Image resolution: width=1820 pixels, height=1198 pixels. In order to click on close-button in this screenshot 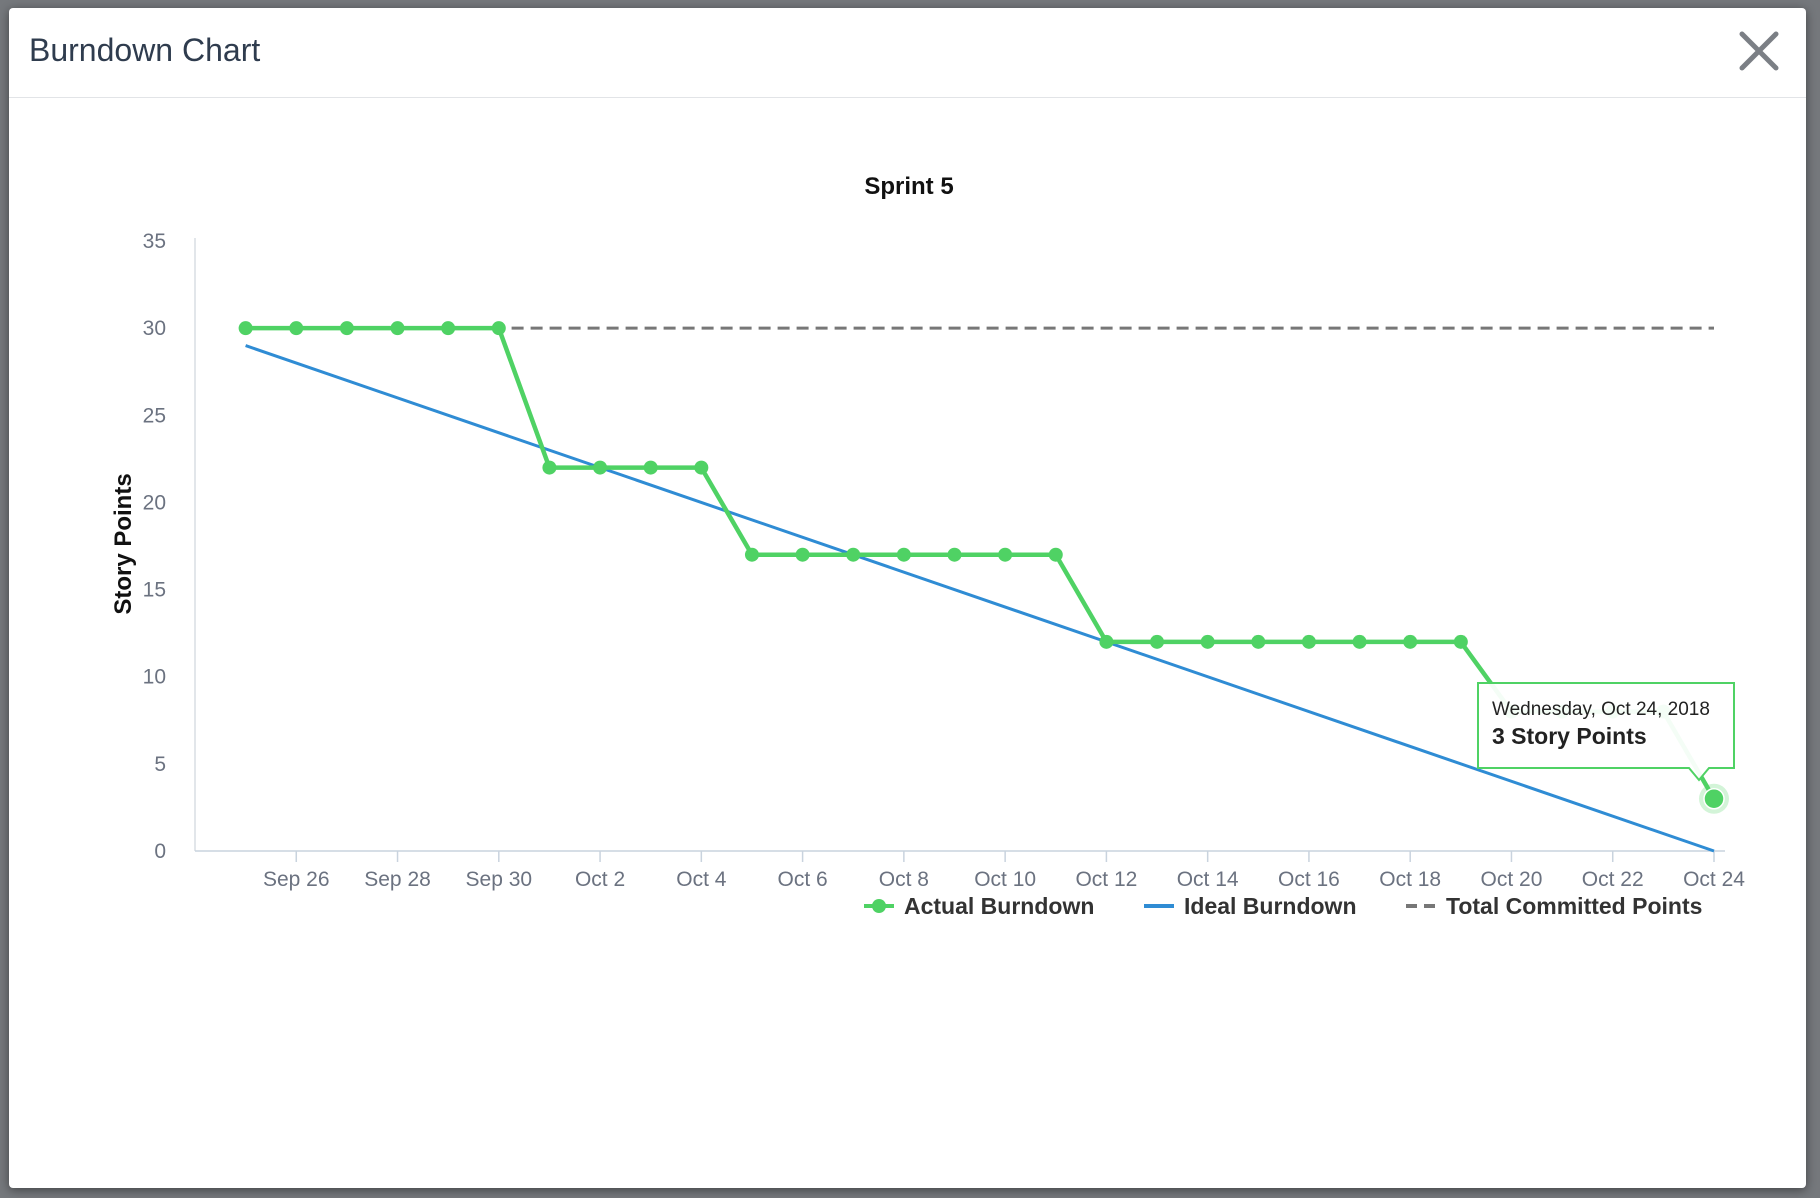, I will do `click(1759, 51)`.